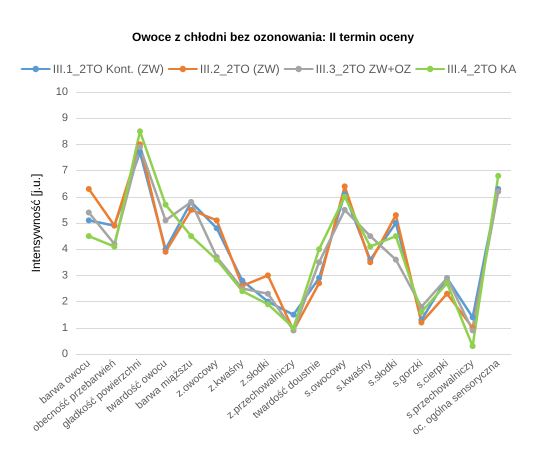 The width and height of the screenshot is (537, 466). Describe the element at coordinates (65, 144) in the screenshot. I see `y-tick-label: 8` at that location.